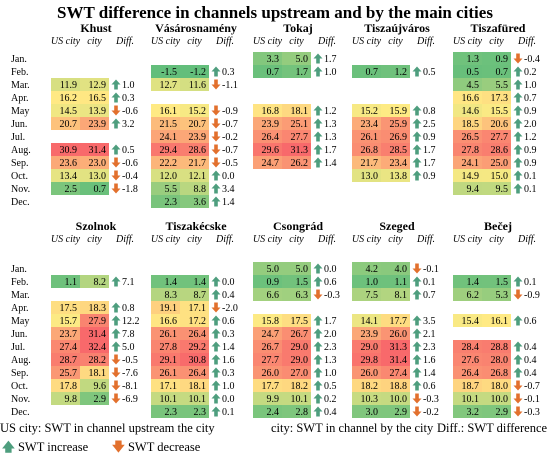 Image resolution: width=550 pixels, height=459 pixels. I want to click on city-value: 26.4, so click(198, 373).